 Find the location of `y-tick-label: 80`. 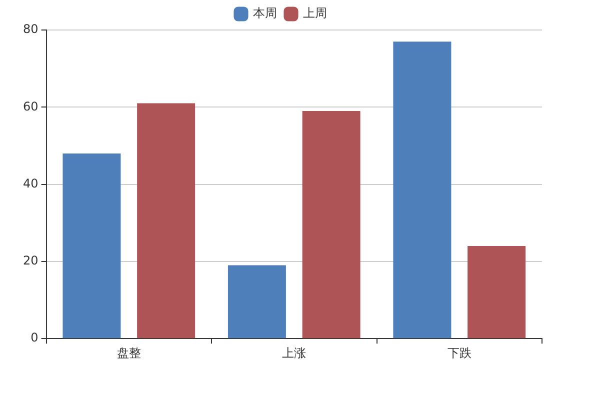

y-tick-label: 80 is located at coordinates (30, 29).